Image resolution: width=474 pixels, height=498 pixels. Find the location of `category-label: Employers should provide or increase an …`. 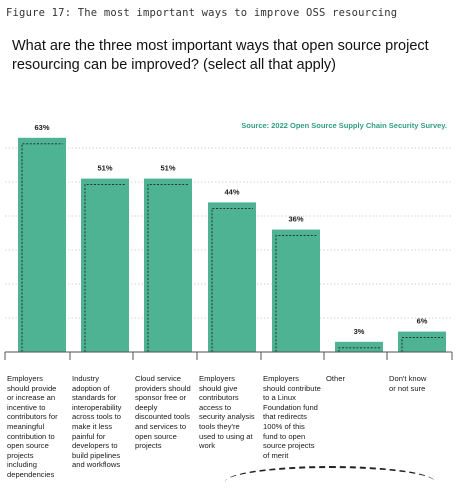

category-label: Employers should provide or increase an … is located at coordinates (32, 426).